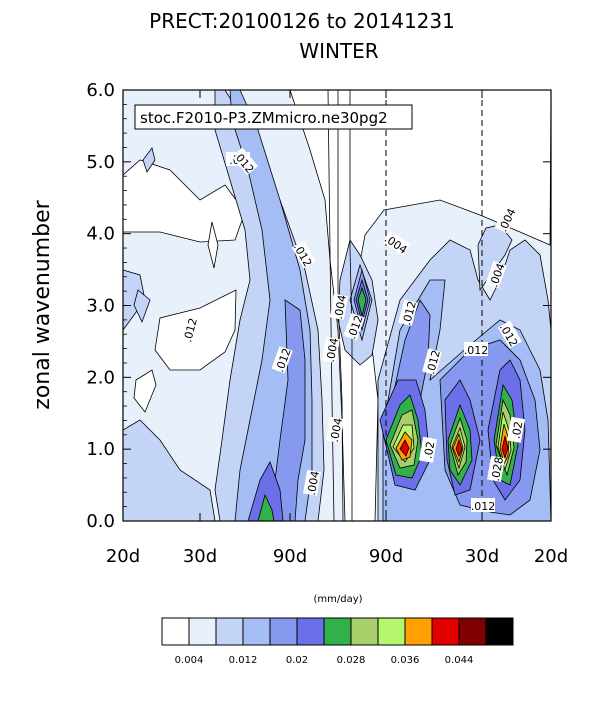 Image resolution: width=607 pixels, height=714 pixels. I want to click on contour-label: .028, so click(496, 468).